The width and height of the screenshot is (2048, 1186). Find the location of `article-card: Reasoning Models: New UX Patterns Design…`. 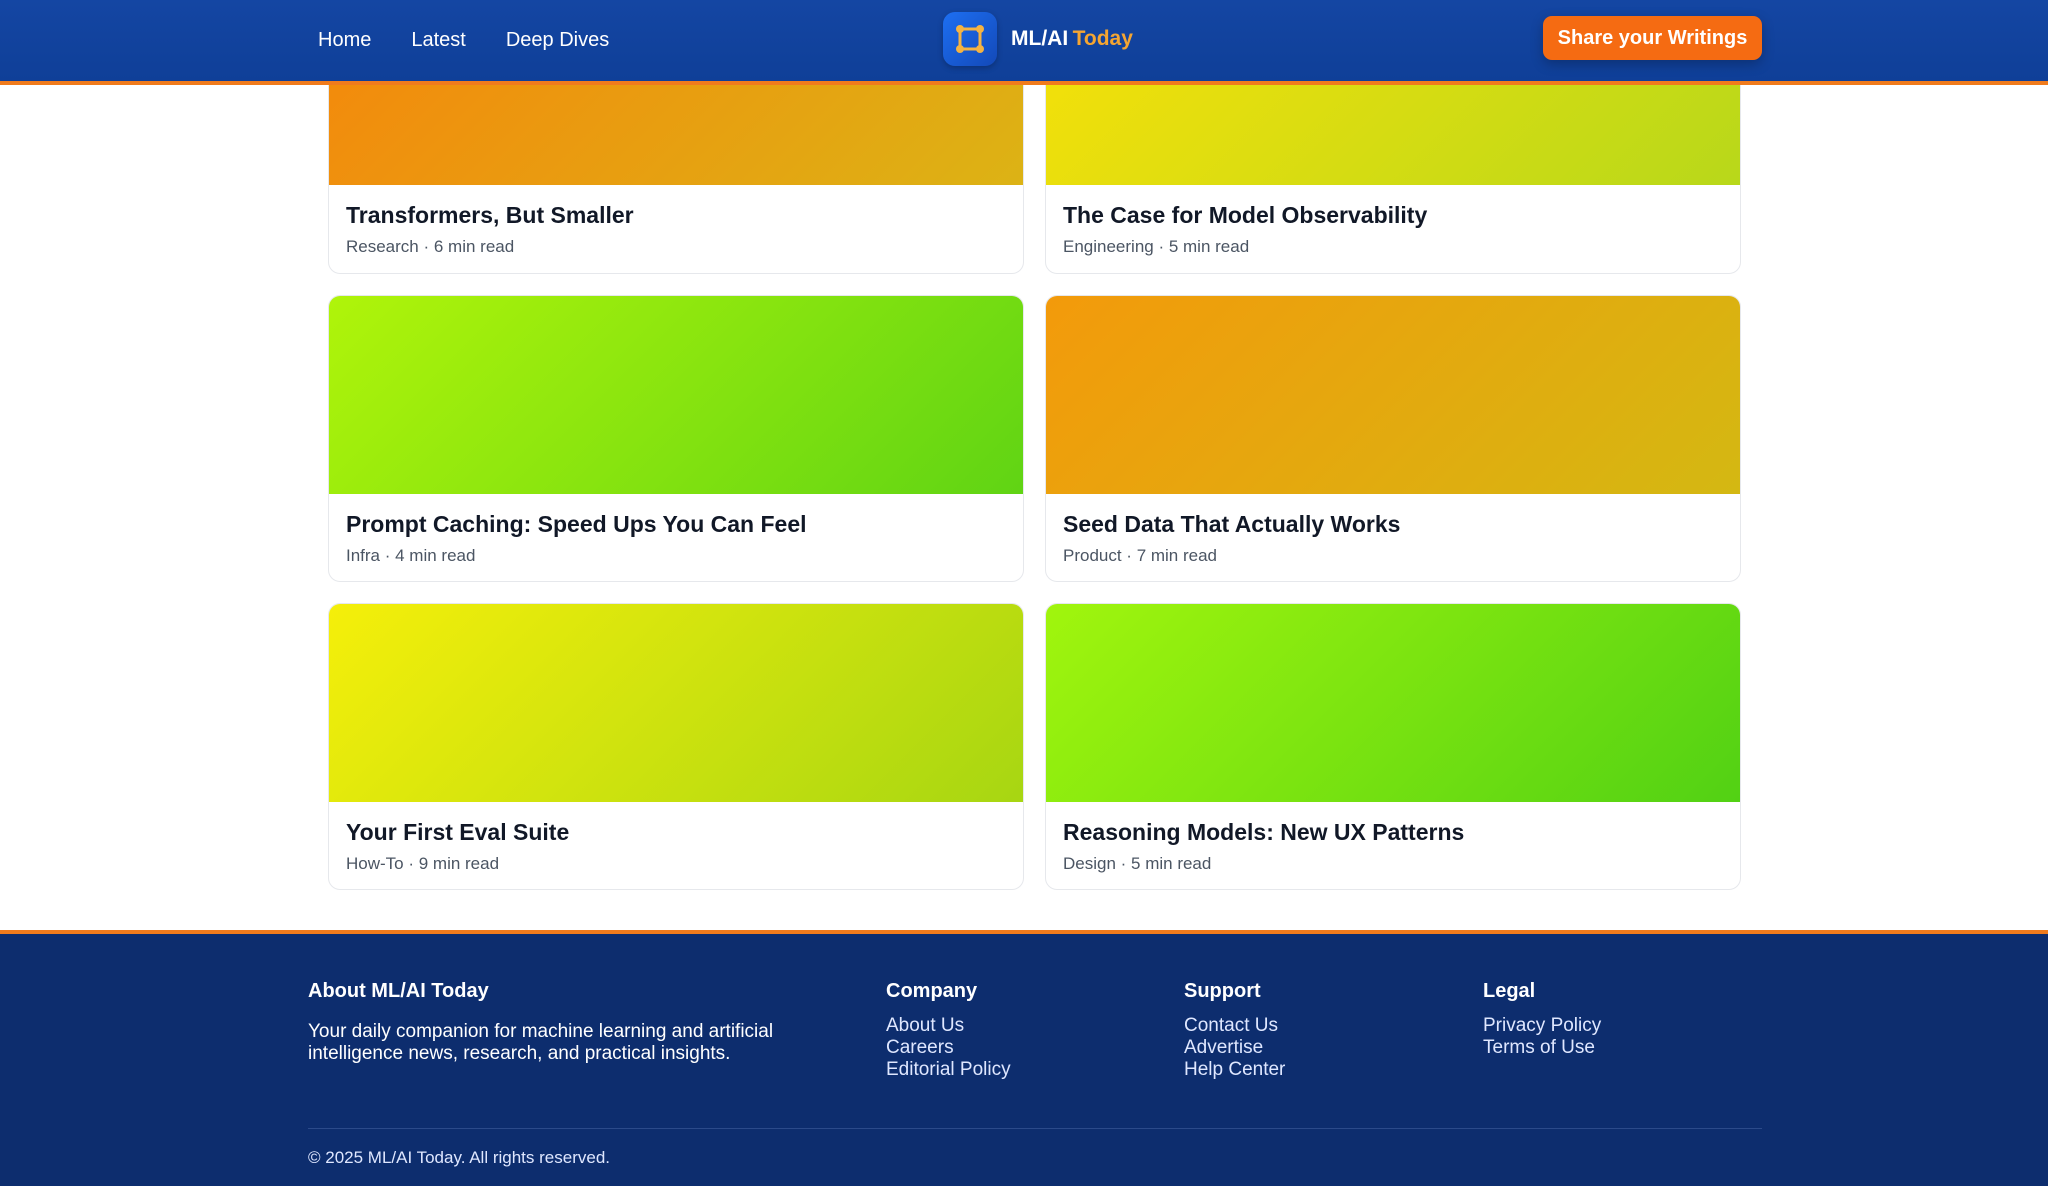

article-card: Reasoning Models: New UX Patterns Design… is located at coordinates (1393, 746).